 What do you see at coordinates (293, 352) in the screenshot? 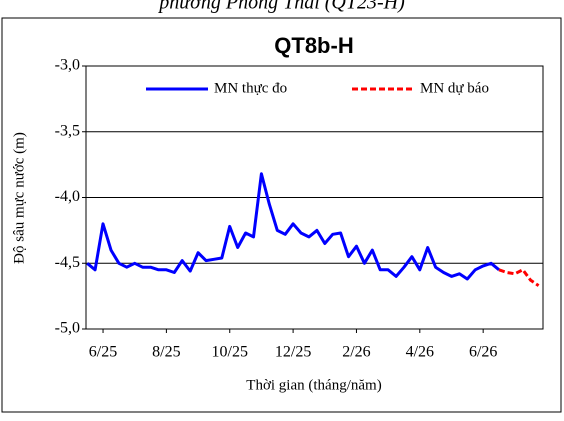
I see `x-tick-label: 12/25` at bounding box center [293, 352].